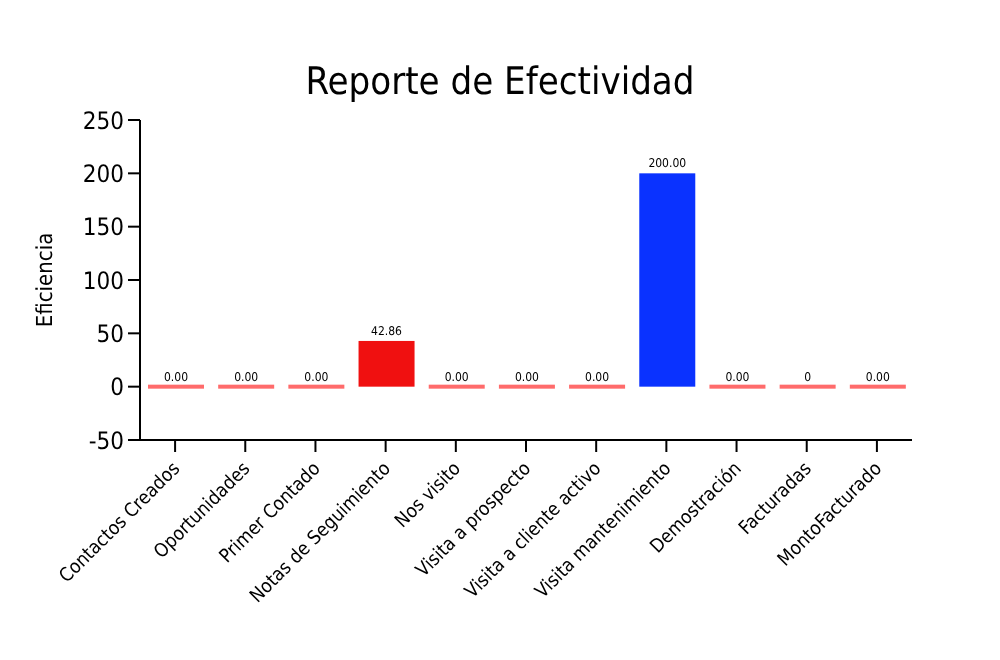 The height and width of the screenshot is (660, 1000). I want to click on y-tick-label: 150, so click(103, 227).